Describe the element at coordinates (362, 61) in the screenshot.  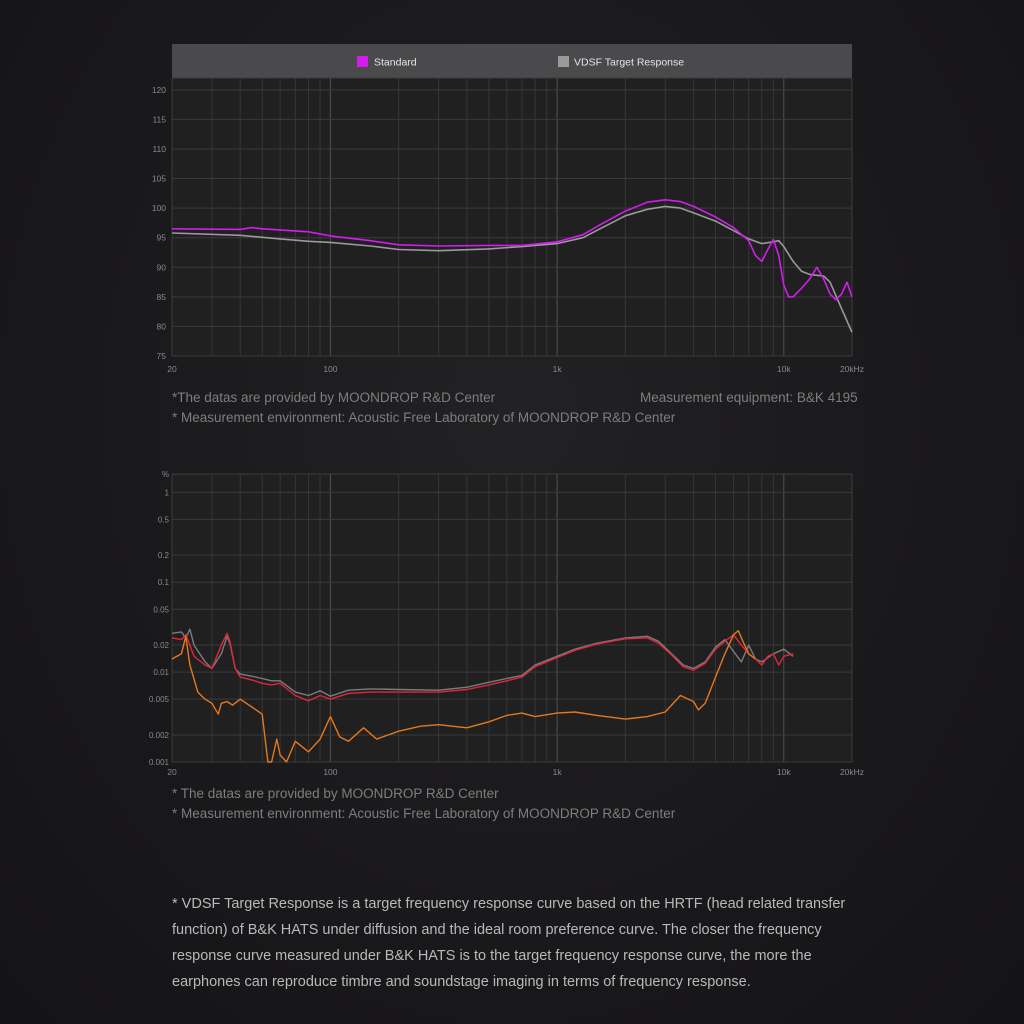
I see `legend-swatch-standard` at that location.